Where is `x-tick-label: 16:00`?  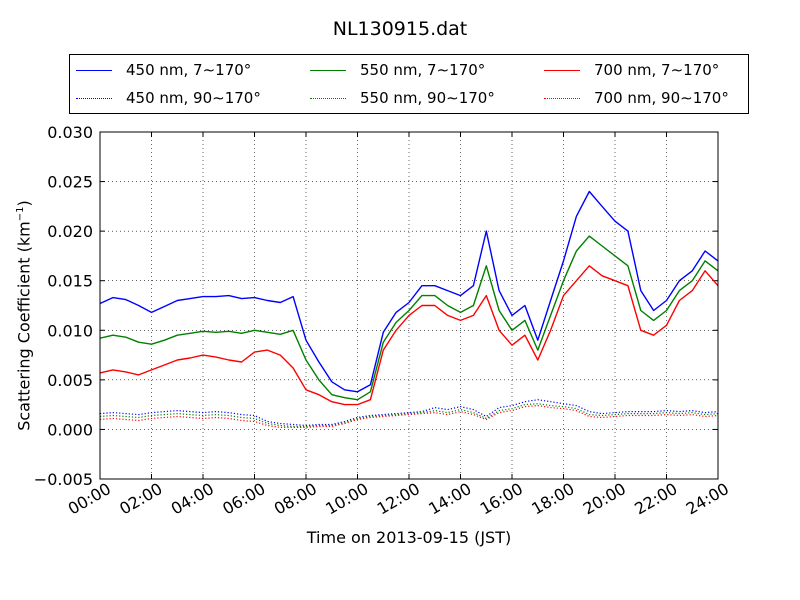
x-tick-label: 16:00 is located at coordinates (501, 499).